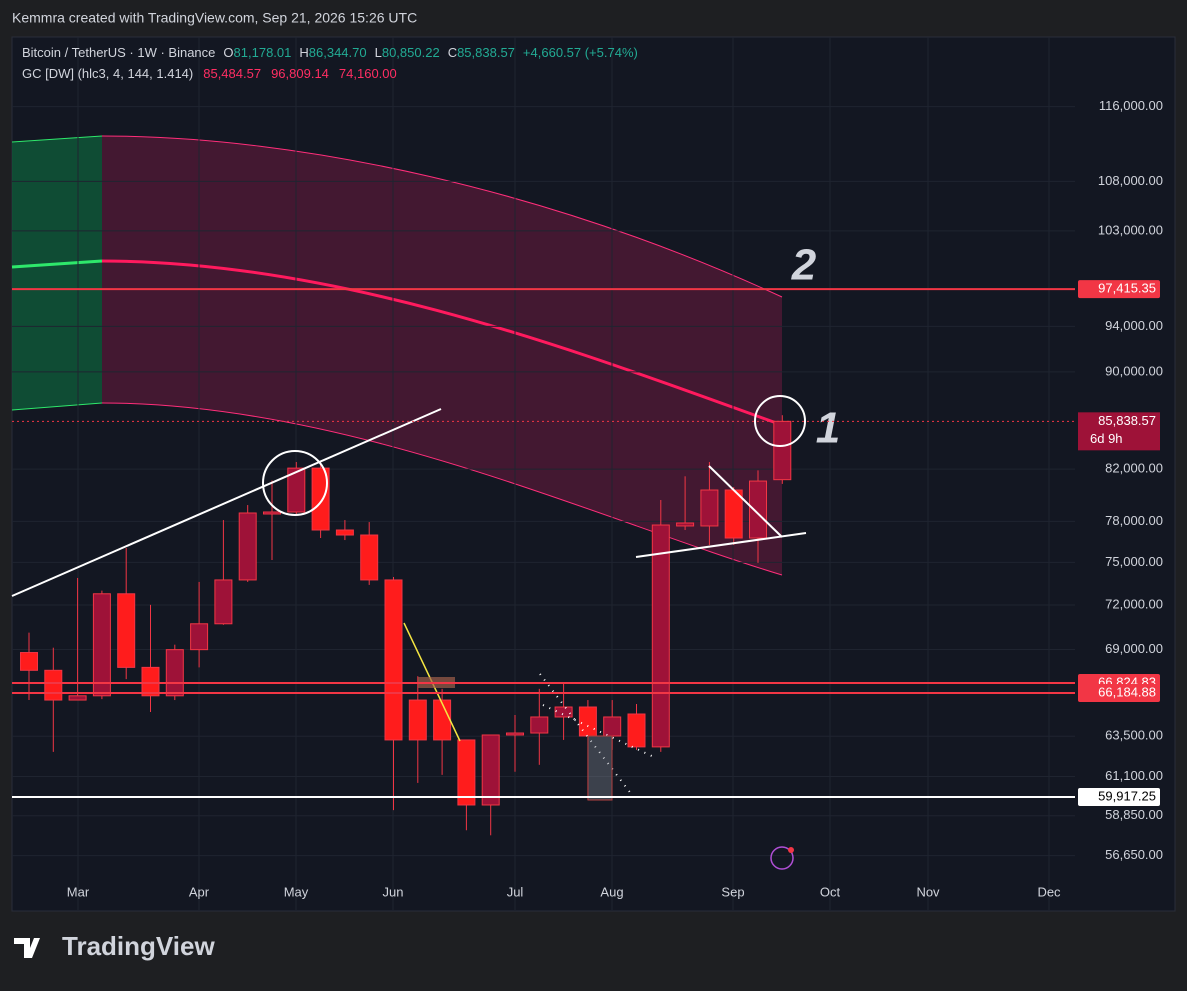 This screenshot has height=991, width=1187. I want to click on x-tick-label: Jul, so click(515, 891).